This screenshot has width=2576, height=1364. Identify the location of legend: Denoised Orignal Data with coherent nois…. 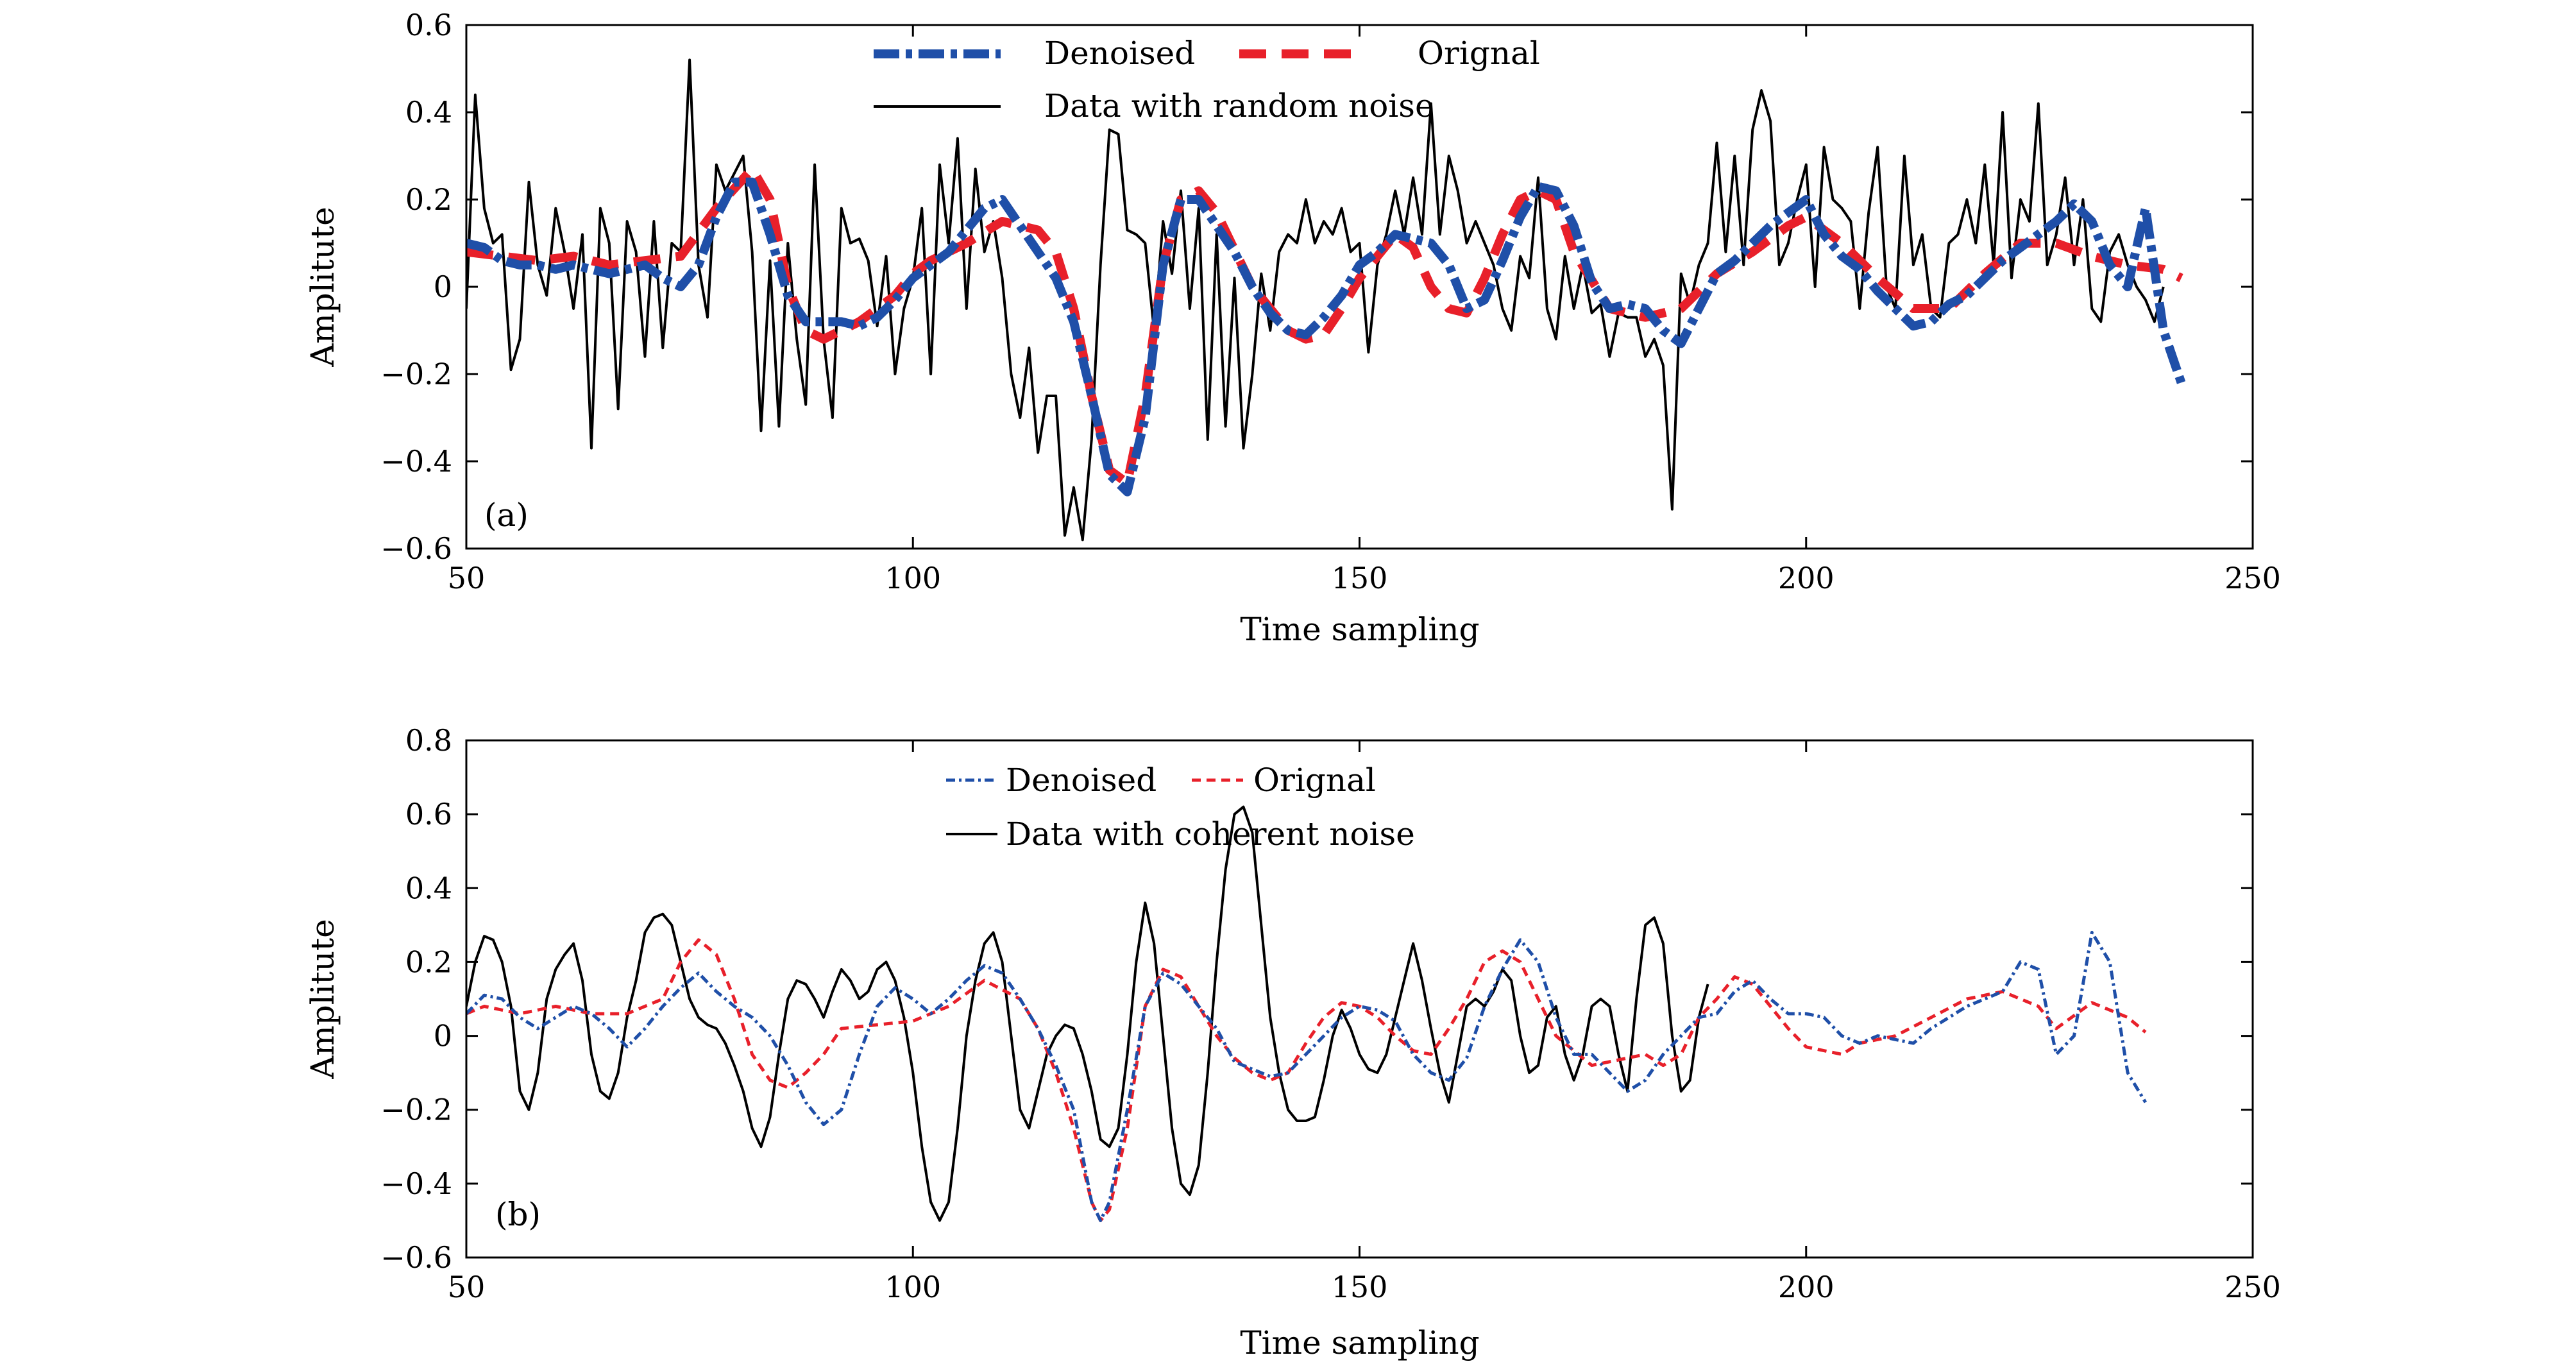
(1180, 807).